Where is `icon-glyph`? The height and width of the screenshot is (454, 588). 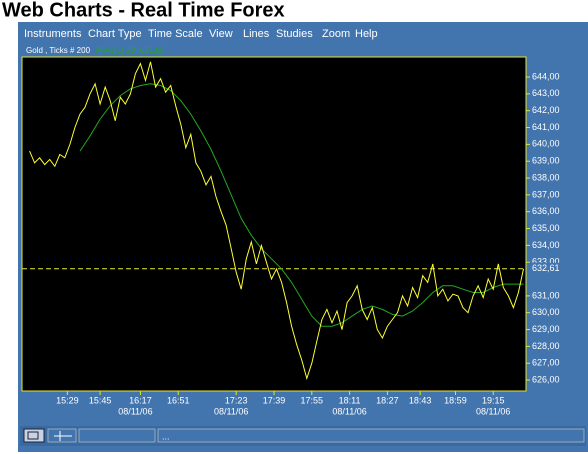
icon-glyph is located at coordinates (33, 435).